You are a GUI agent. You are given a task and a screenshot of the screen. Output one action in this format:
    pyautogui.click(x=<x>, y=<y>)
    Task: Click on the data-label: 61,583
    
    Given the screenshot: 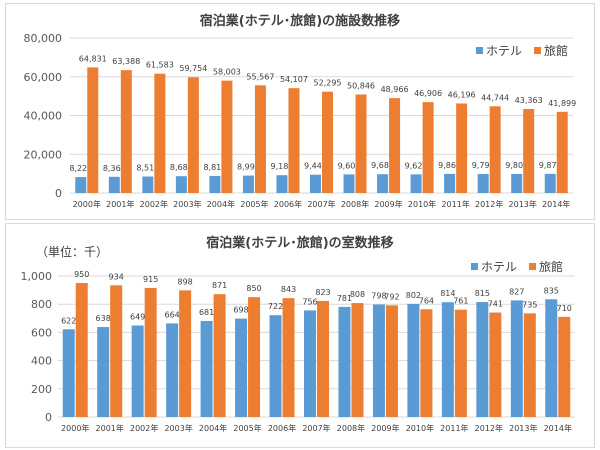 What is the action you would take?
    pyautogui.click(x=160, y=65)
    